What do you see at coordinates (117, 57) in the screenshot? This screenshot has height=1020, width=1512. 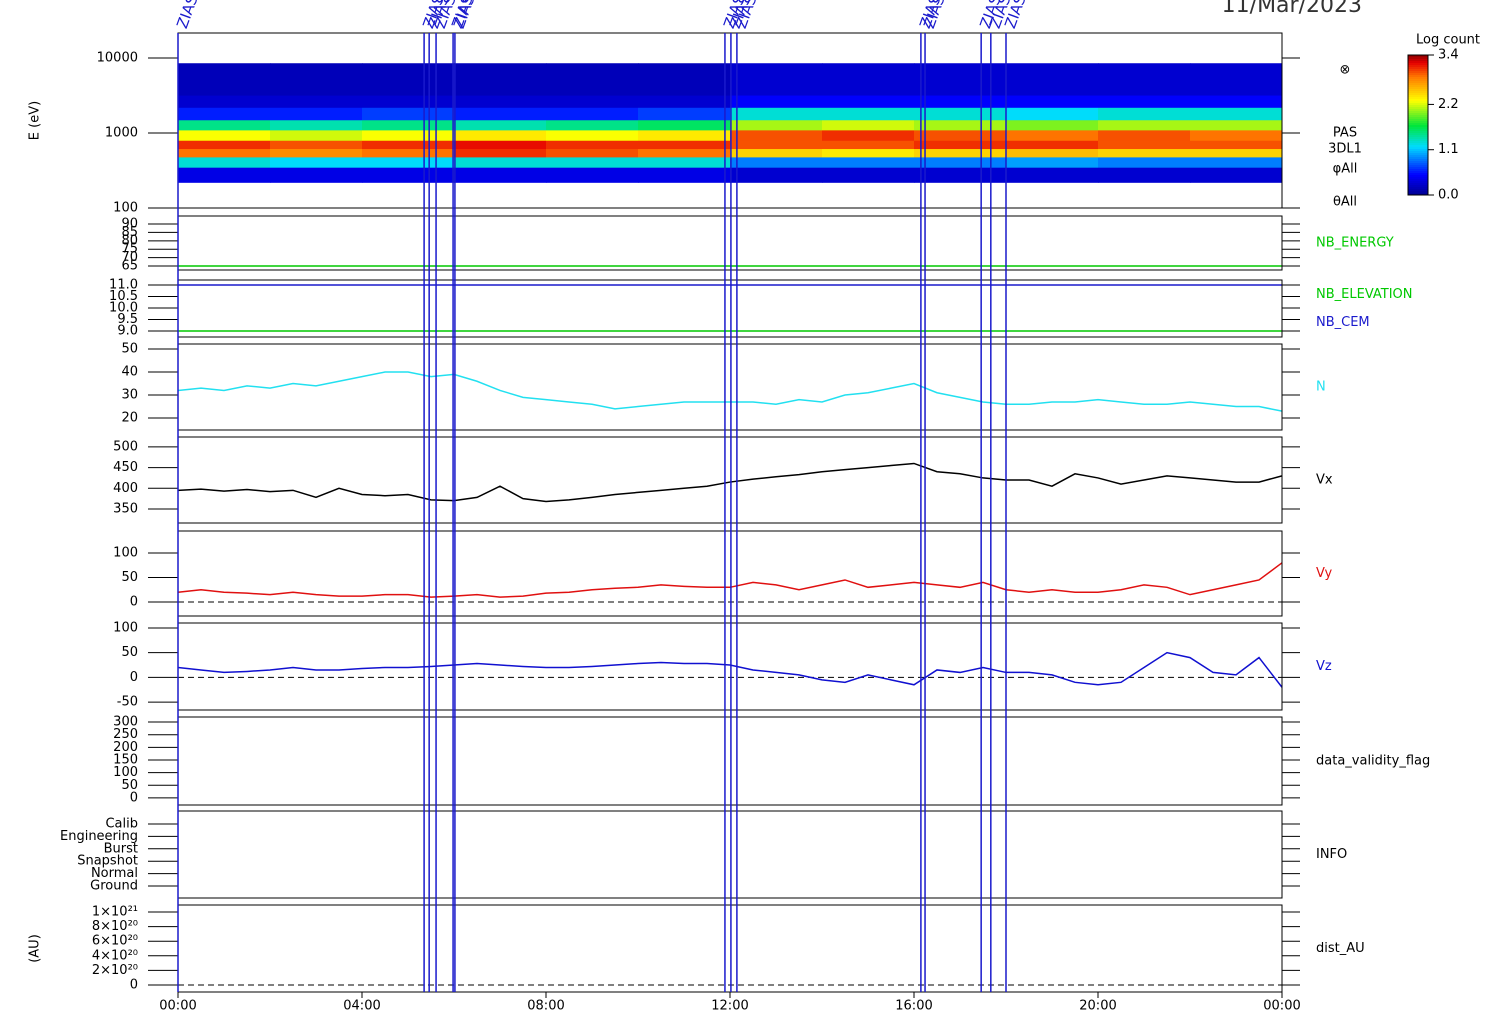 I see `y-tick-label: 10000` at bounding box center [117, 57].